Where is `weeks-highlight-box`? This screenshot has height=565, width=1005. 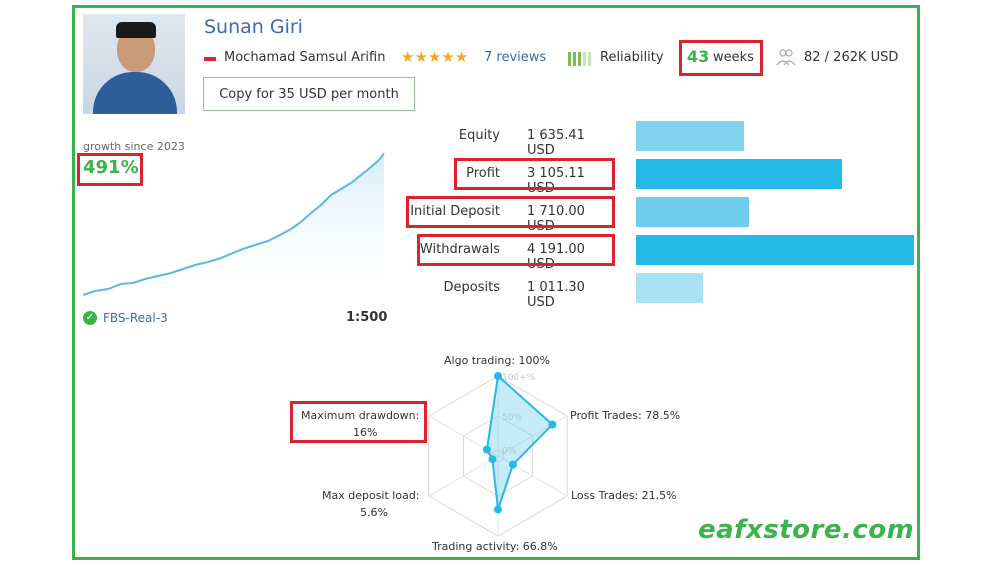
weeks-highlight-box is located at coordinates (721, 58).